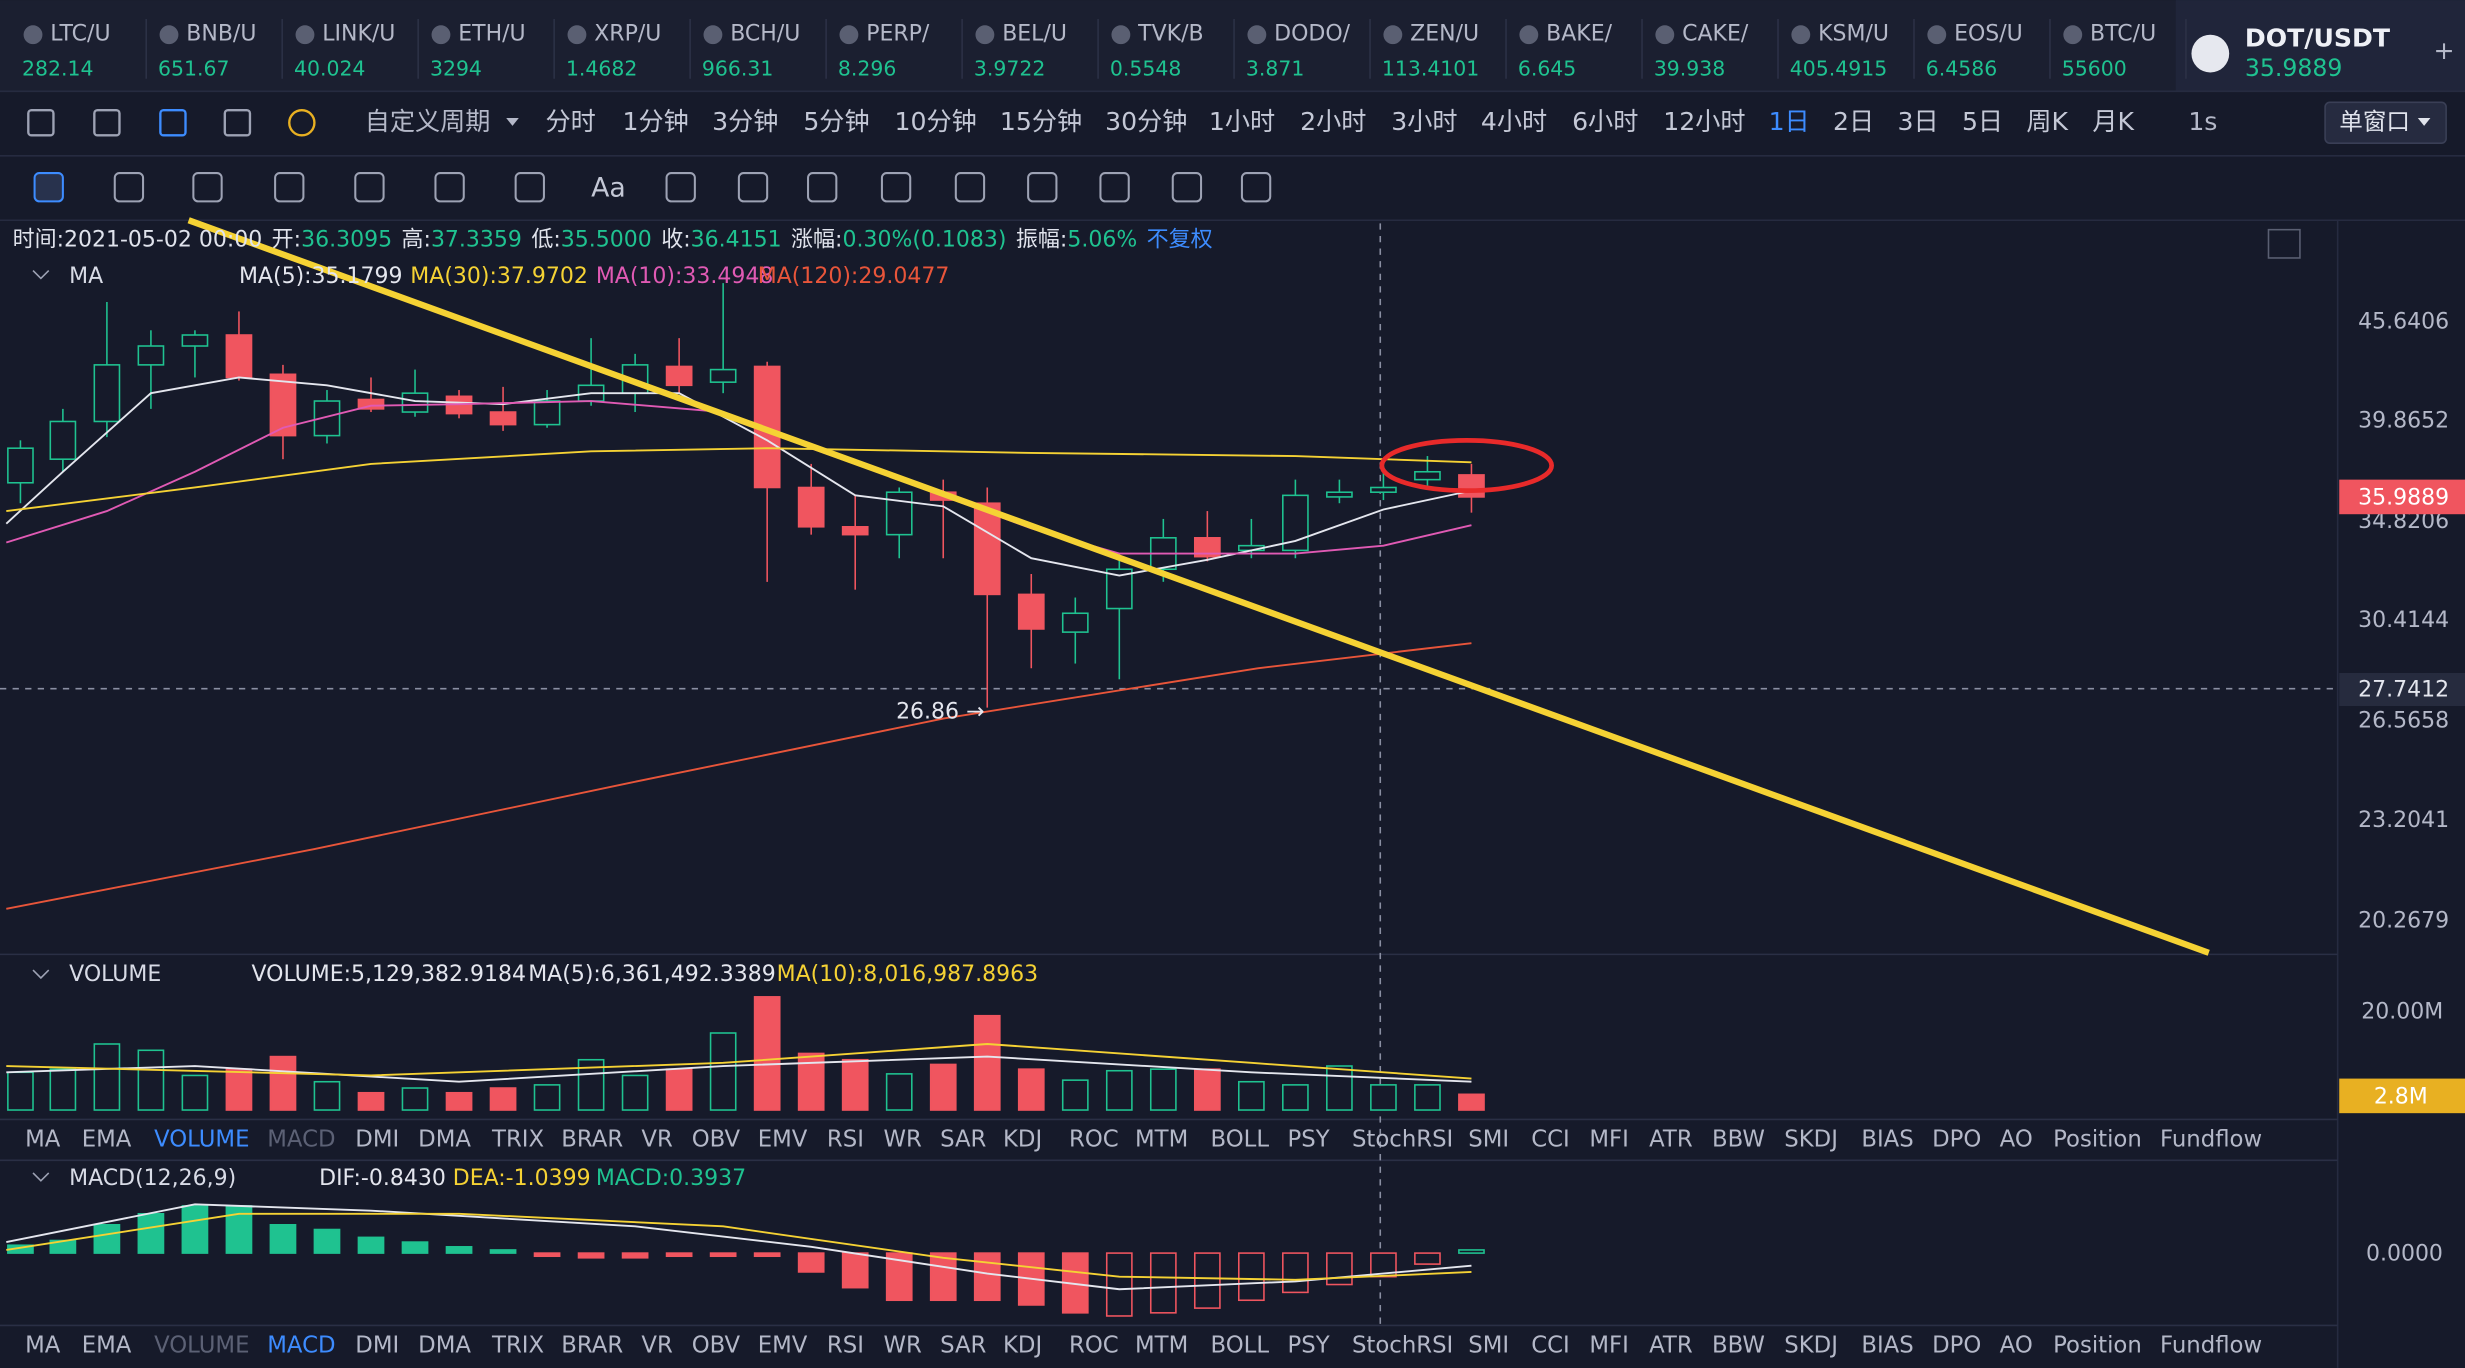 This screenshot has width=2465, height=1368. I want to click on indicator-tab: AO, so click(2016, 1345).